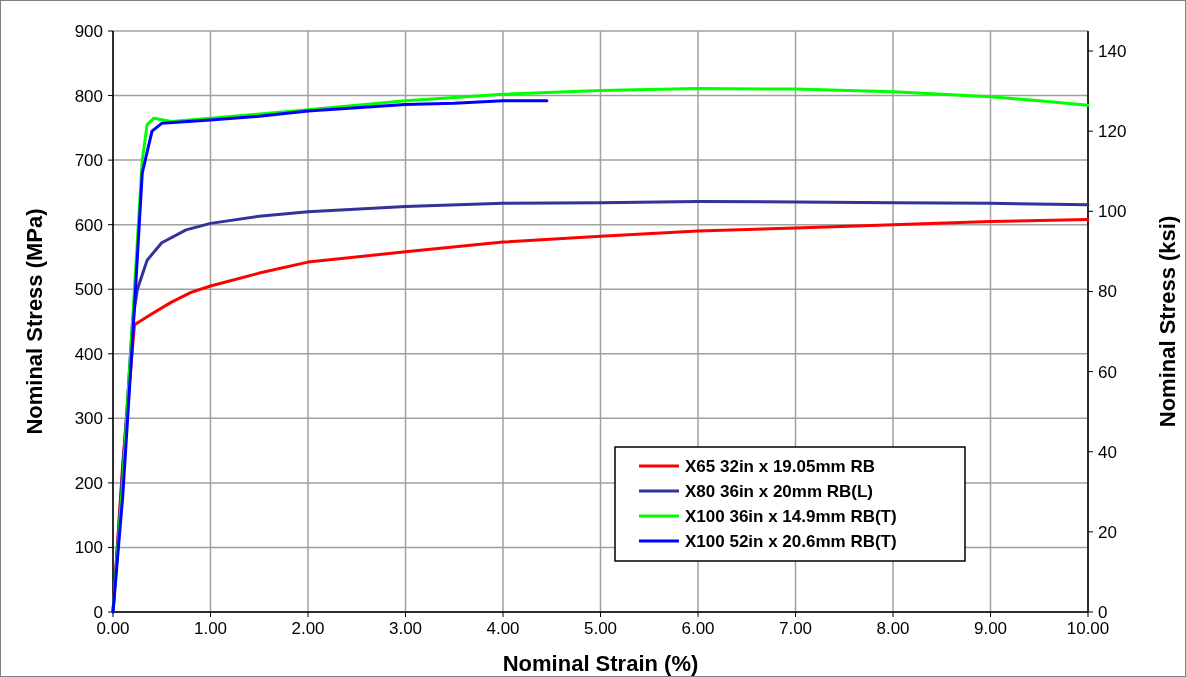  I want to click on y2-tick-label: 0, so click(1103, 612).